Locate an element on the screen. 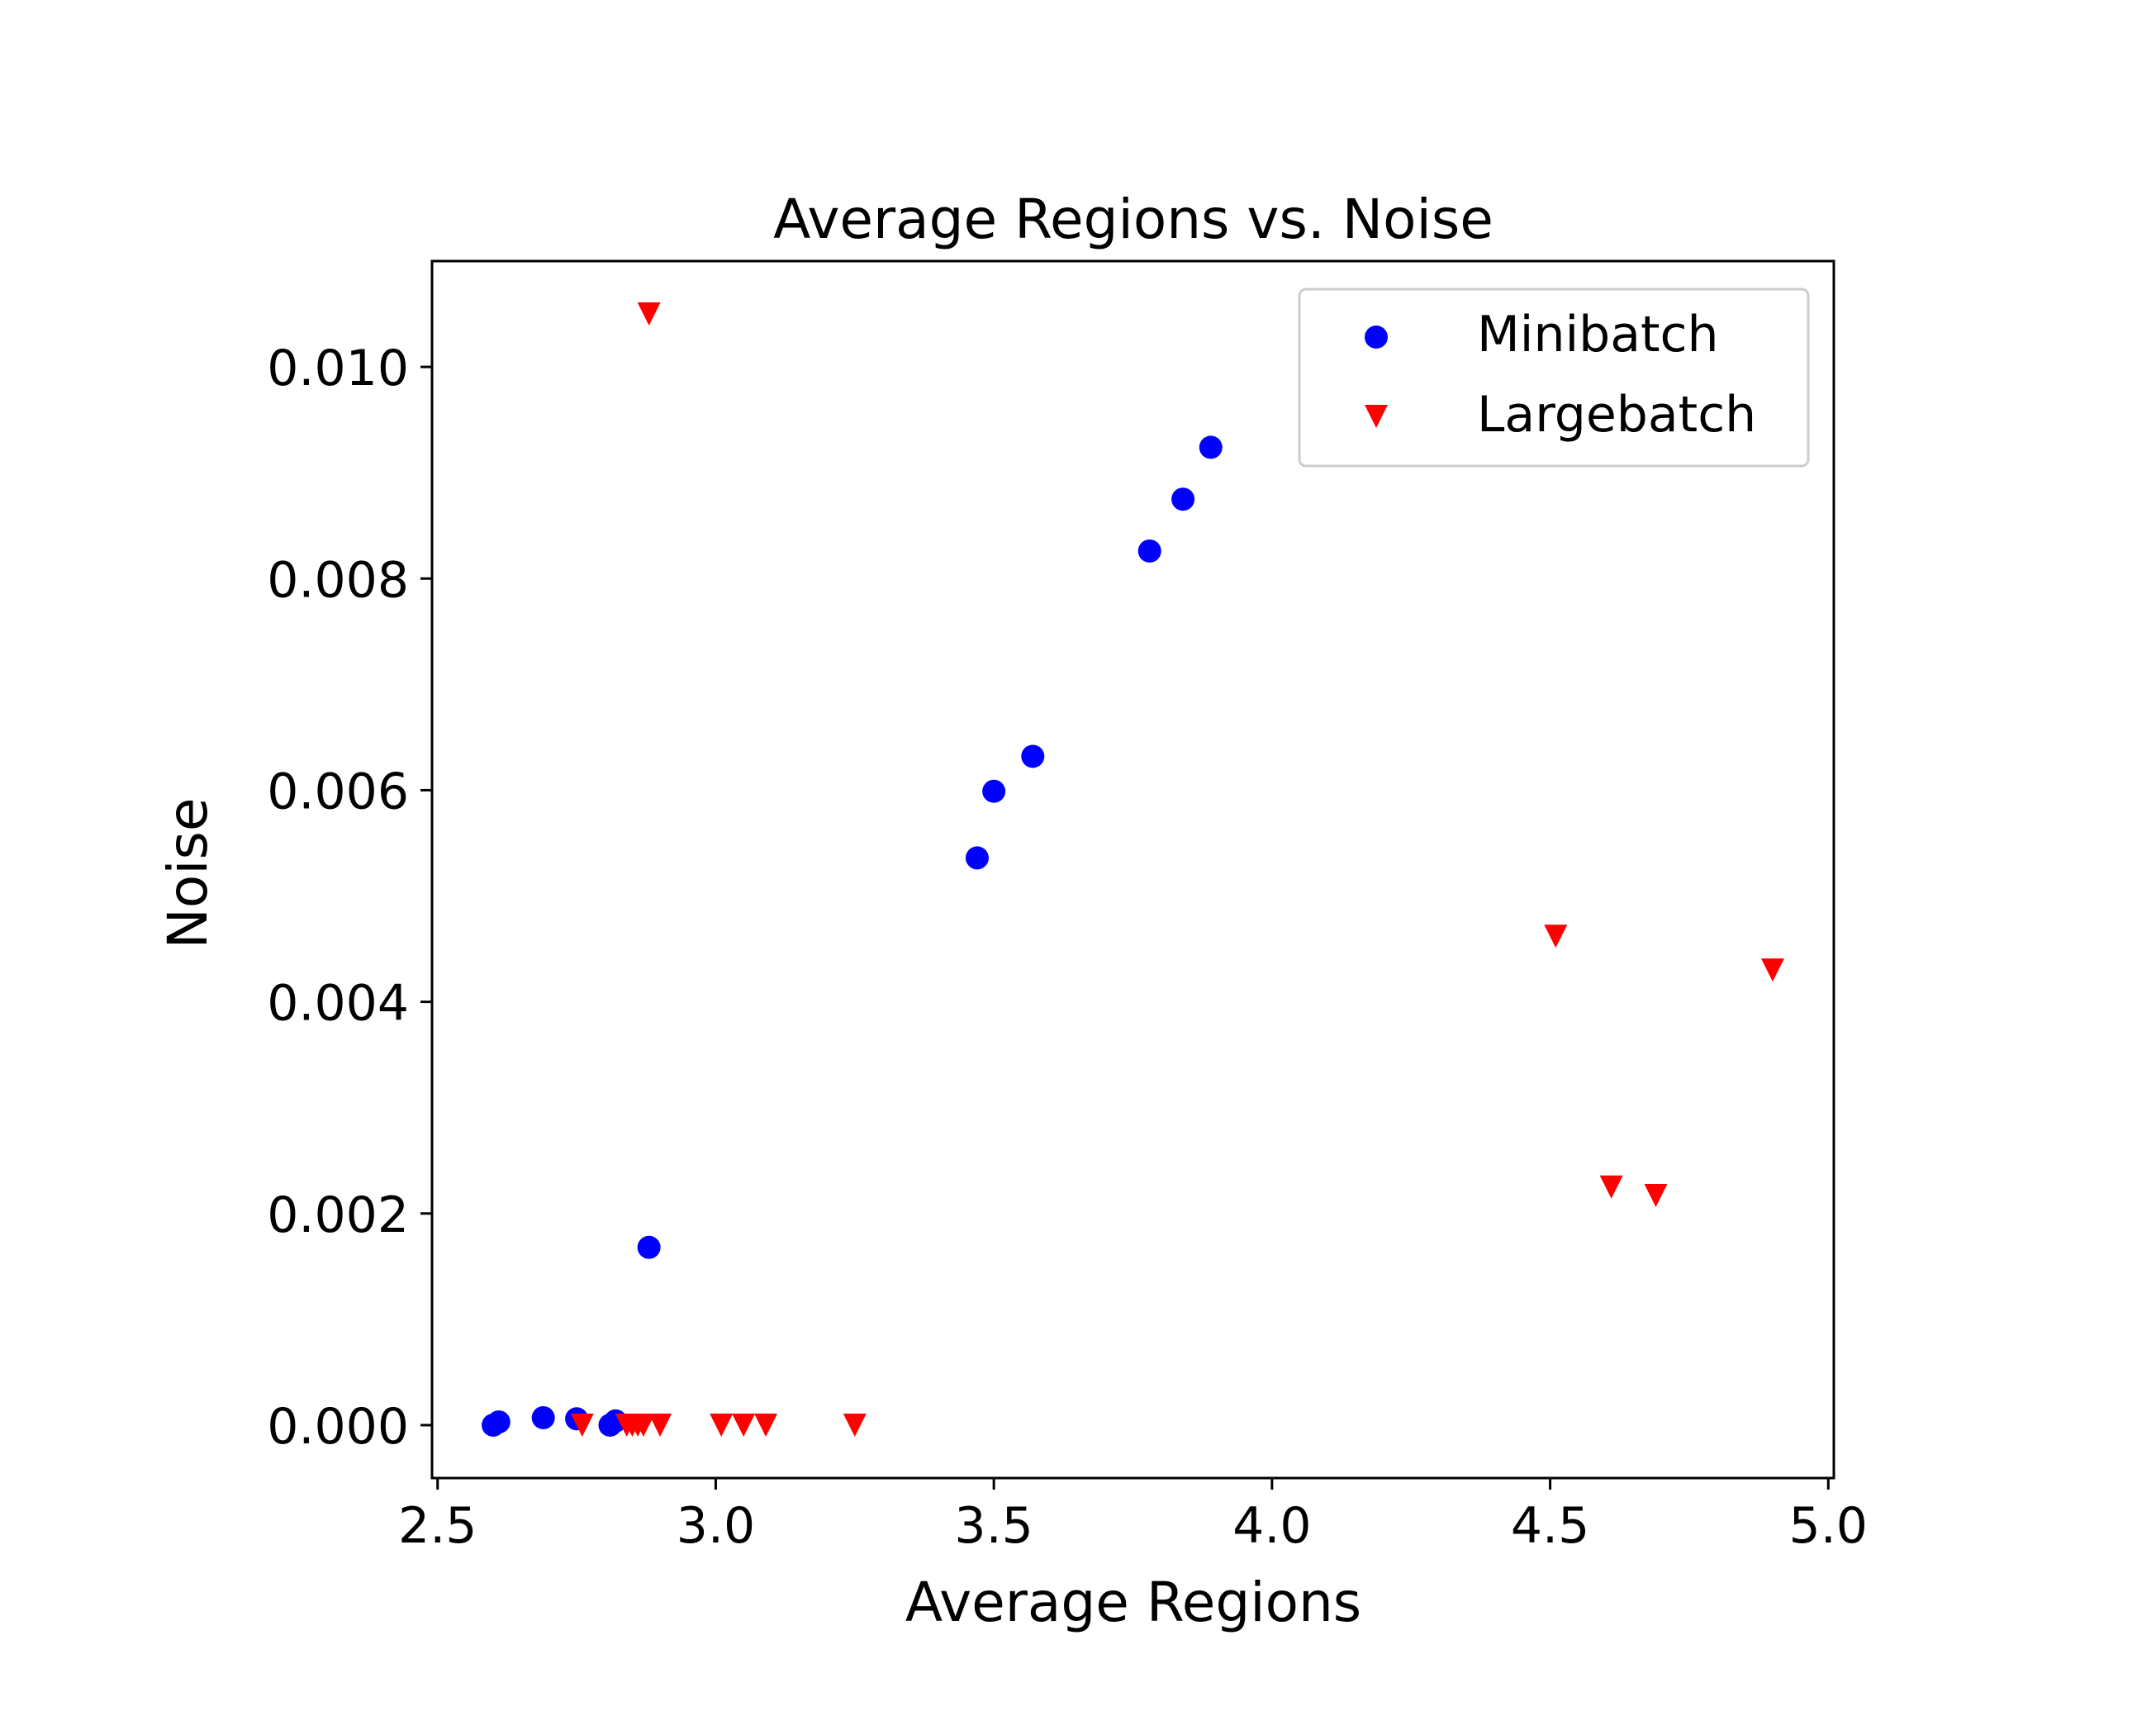 This screenshot has width=2156, height=1735. legend: Minibatch Largebatch is located at coordinates (1554, 378).